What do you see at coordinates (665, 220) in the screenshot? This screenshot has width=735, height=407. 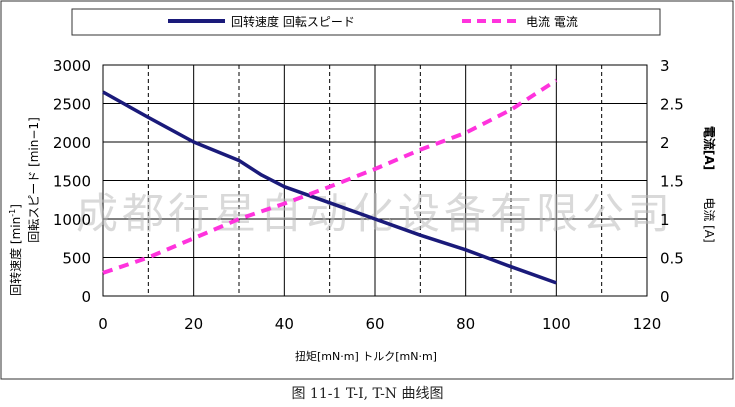 I see `y-right-tick-label: 1` at bounding box center [665, 220].